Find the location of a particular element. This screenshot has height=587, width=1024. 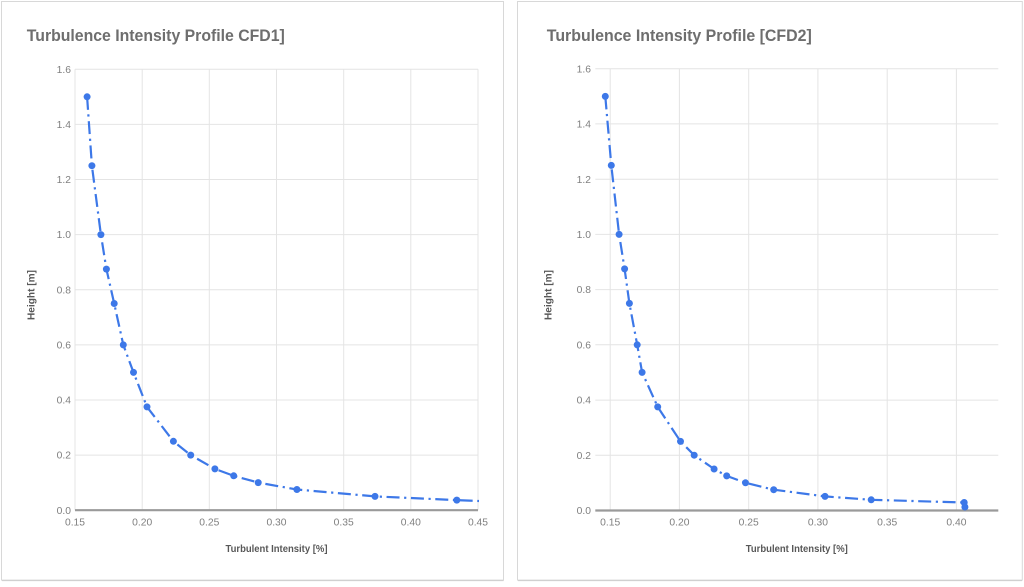

svg-text: 0.45 is located at coordinates (478, 522).